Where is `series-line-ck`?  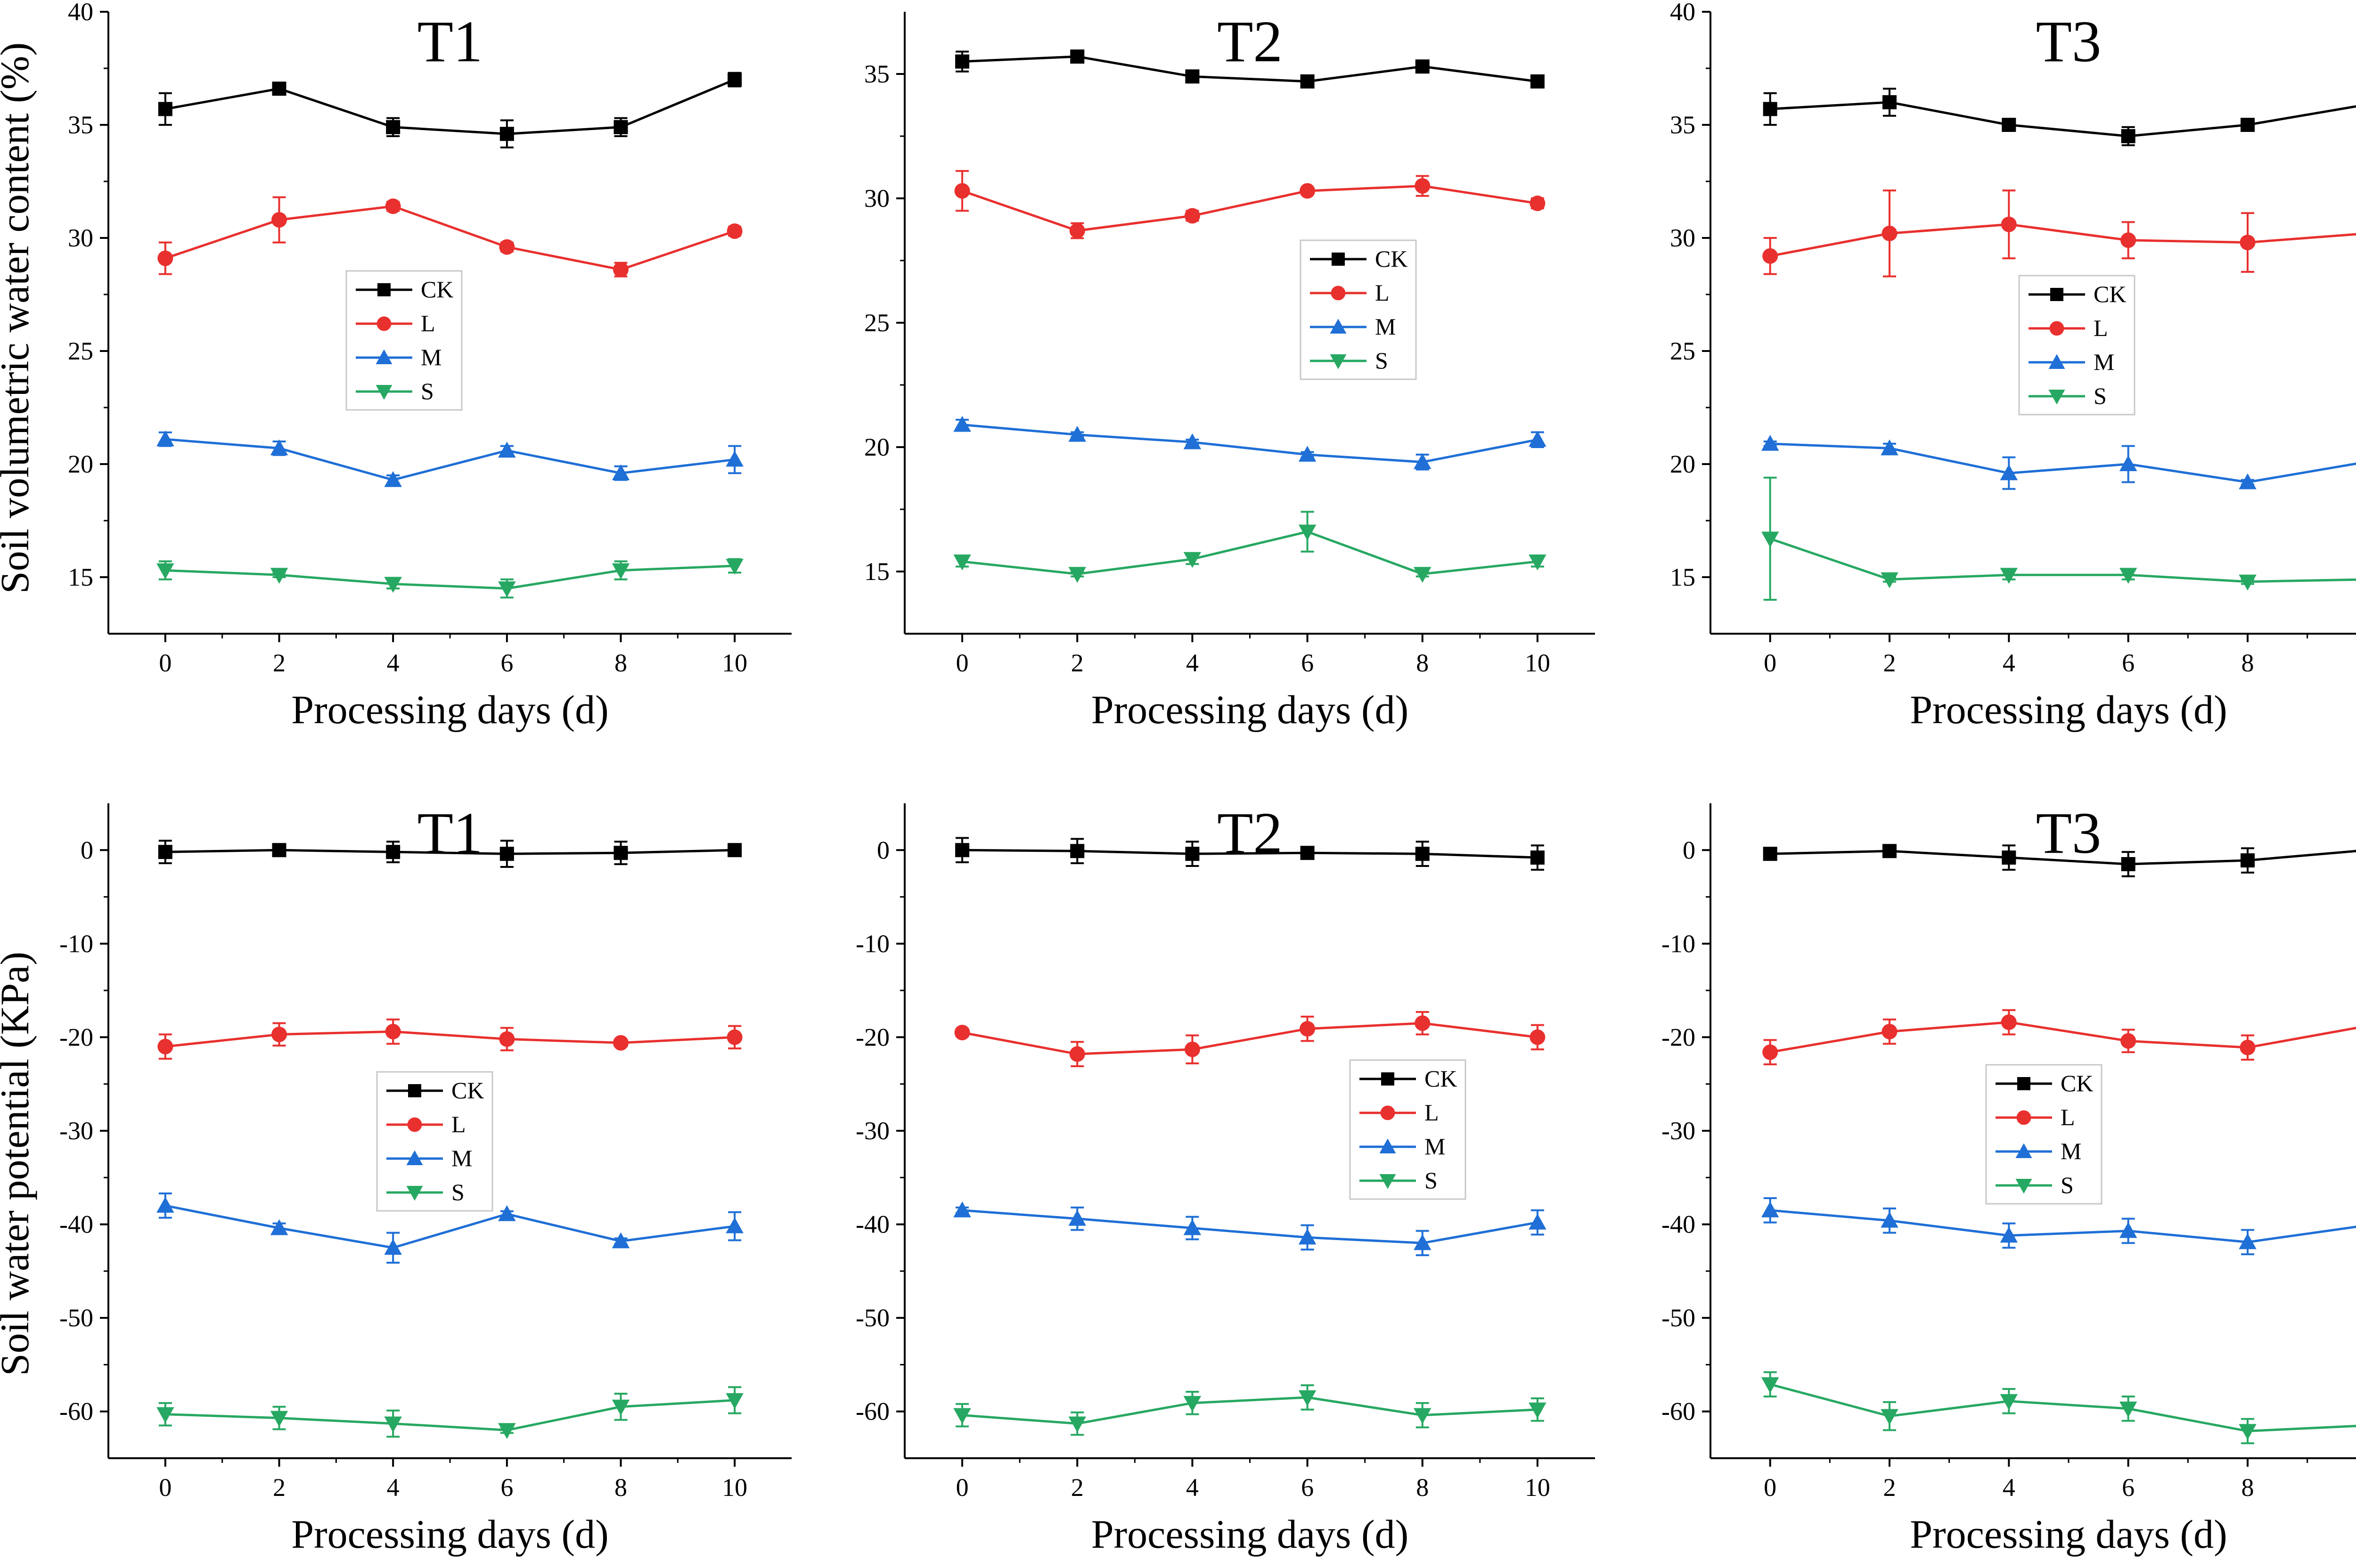 series-line-ck is located at coordinates (450, 106).